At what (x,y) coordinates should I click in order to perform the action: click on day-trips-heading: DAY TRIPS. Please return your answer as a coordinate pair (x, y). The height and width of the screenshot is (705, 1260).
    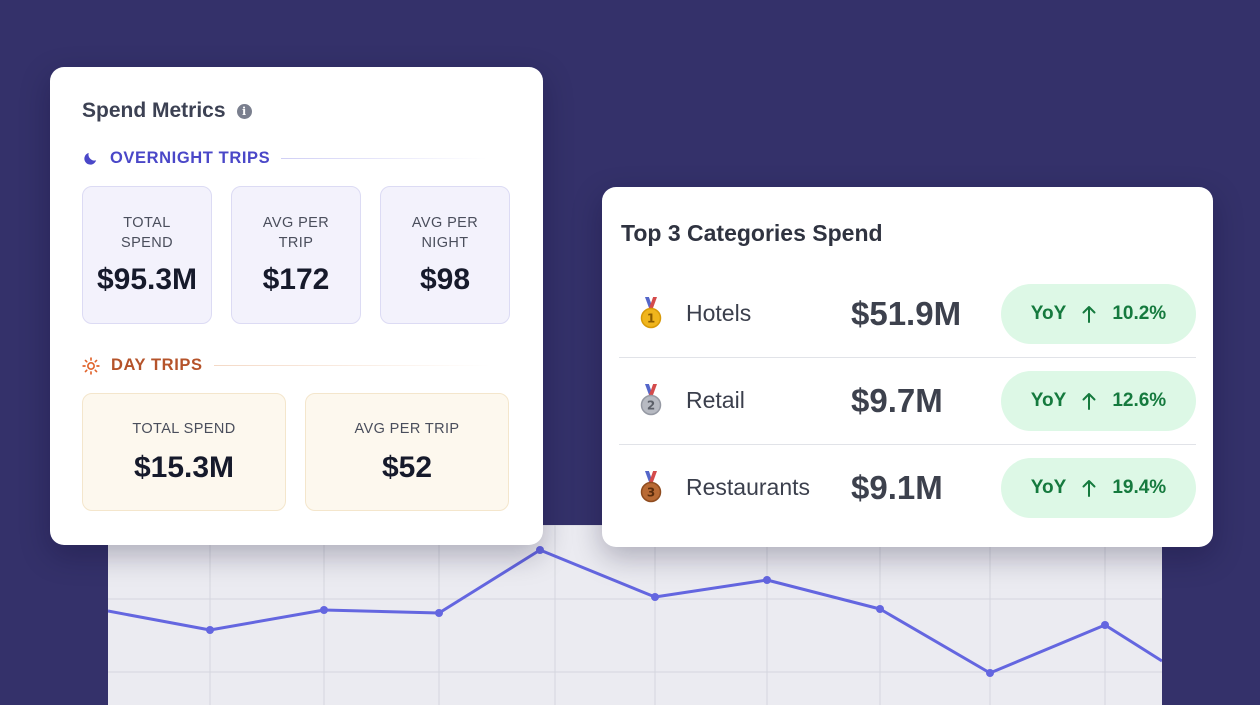
    Looking at the image, I should click on (286, 365).